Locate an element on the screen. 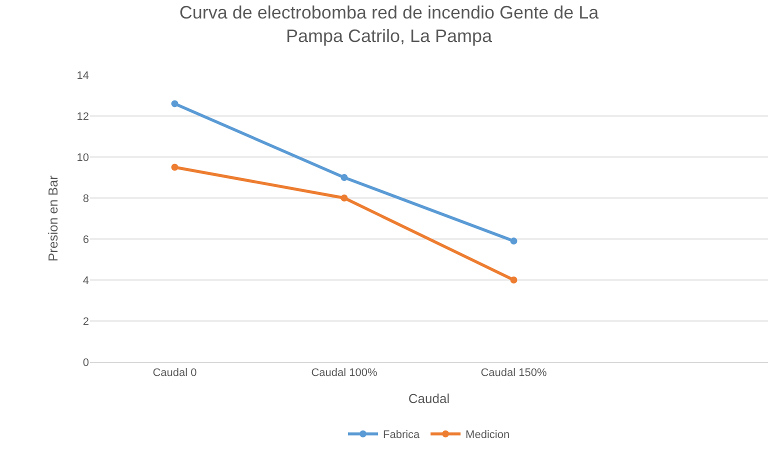 This screenshot has height=459, width=778. y-tick-label: 8 is located at coordinates (85, 198).